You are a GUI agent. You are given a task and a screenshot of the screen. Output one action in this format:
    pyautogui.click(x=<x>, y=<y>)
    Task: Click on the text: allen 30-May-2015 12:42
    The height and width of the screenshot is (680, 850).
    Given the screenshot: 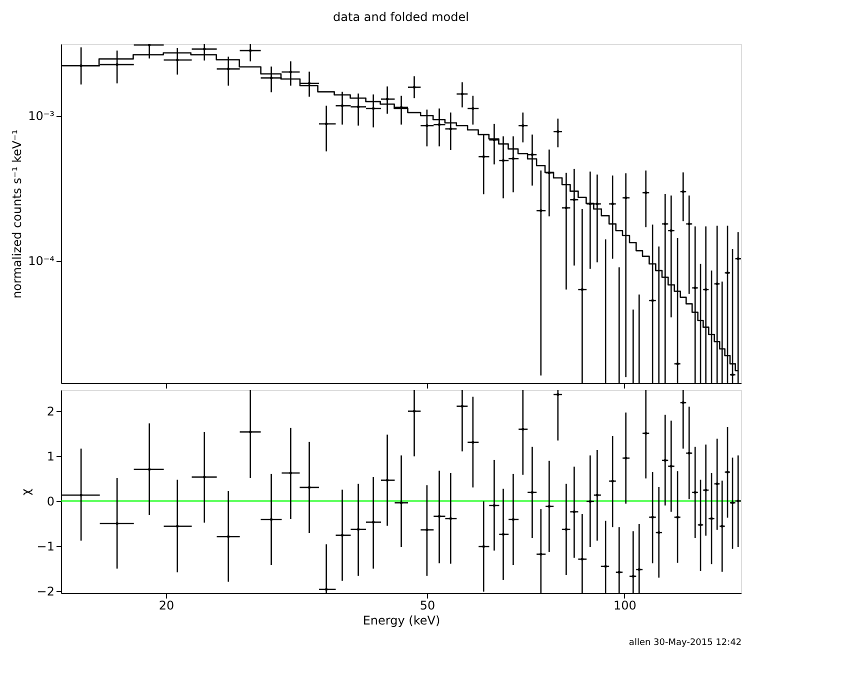 What is the action you would take?
    pyautogui.click(x=685, y=643)
    